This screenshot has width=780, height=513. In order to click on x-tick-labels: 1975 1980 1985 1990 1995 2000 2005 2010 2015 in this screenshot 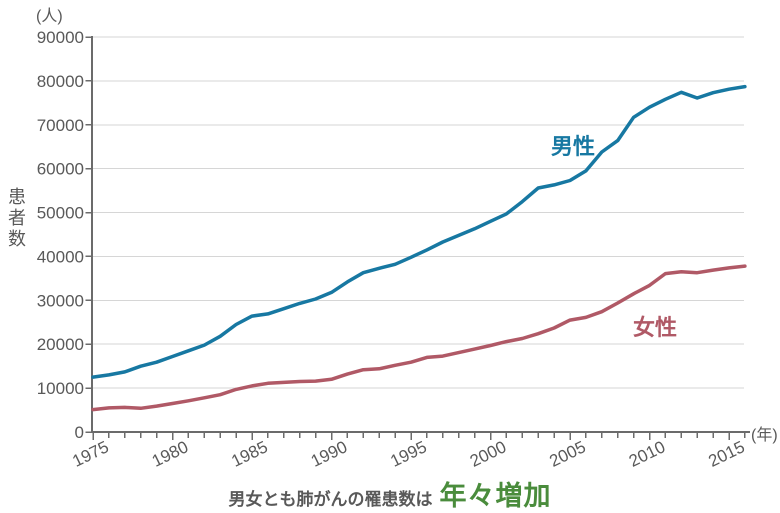, I will do `click(408, 454)`.